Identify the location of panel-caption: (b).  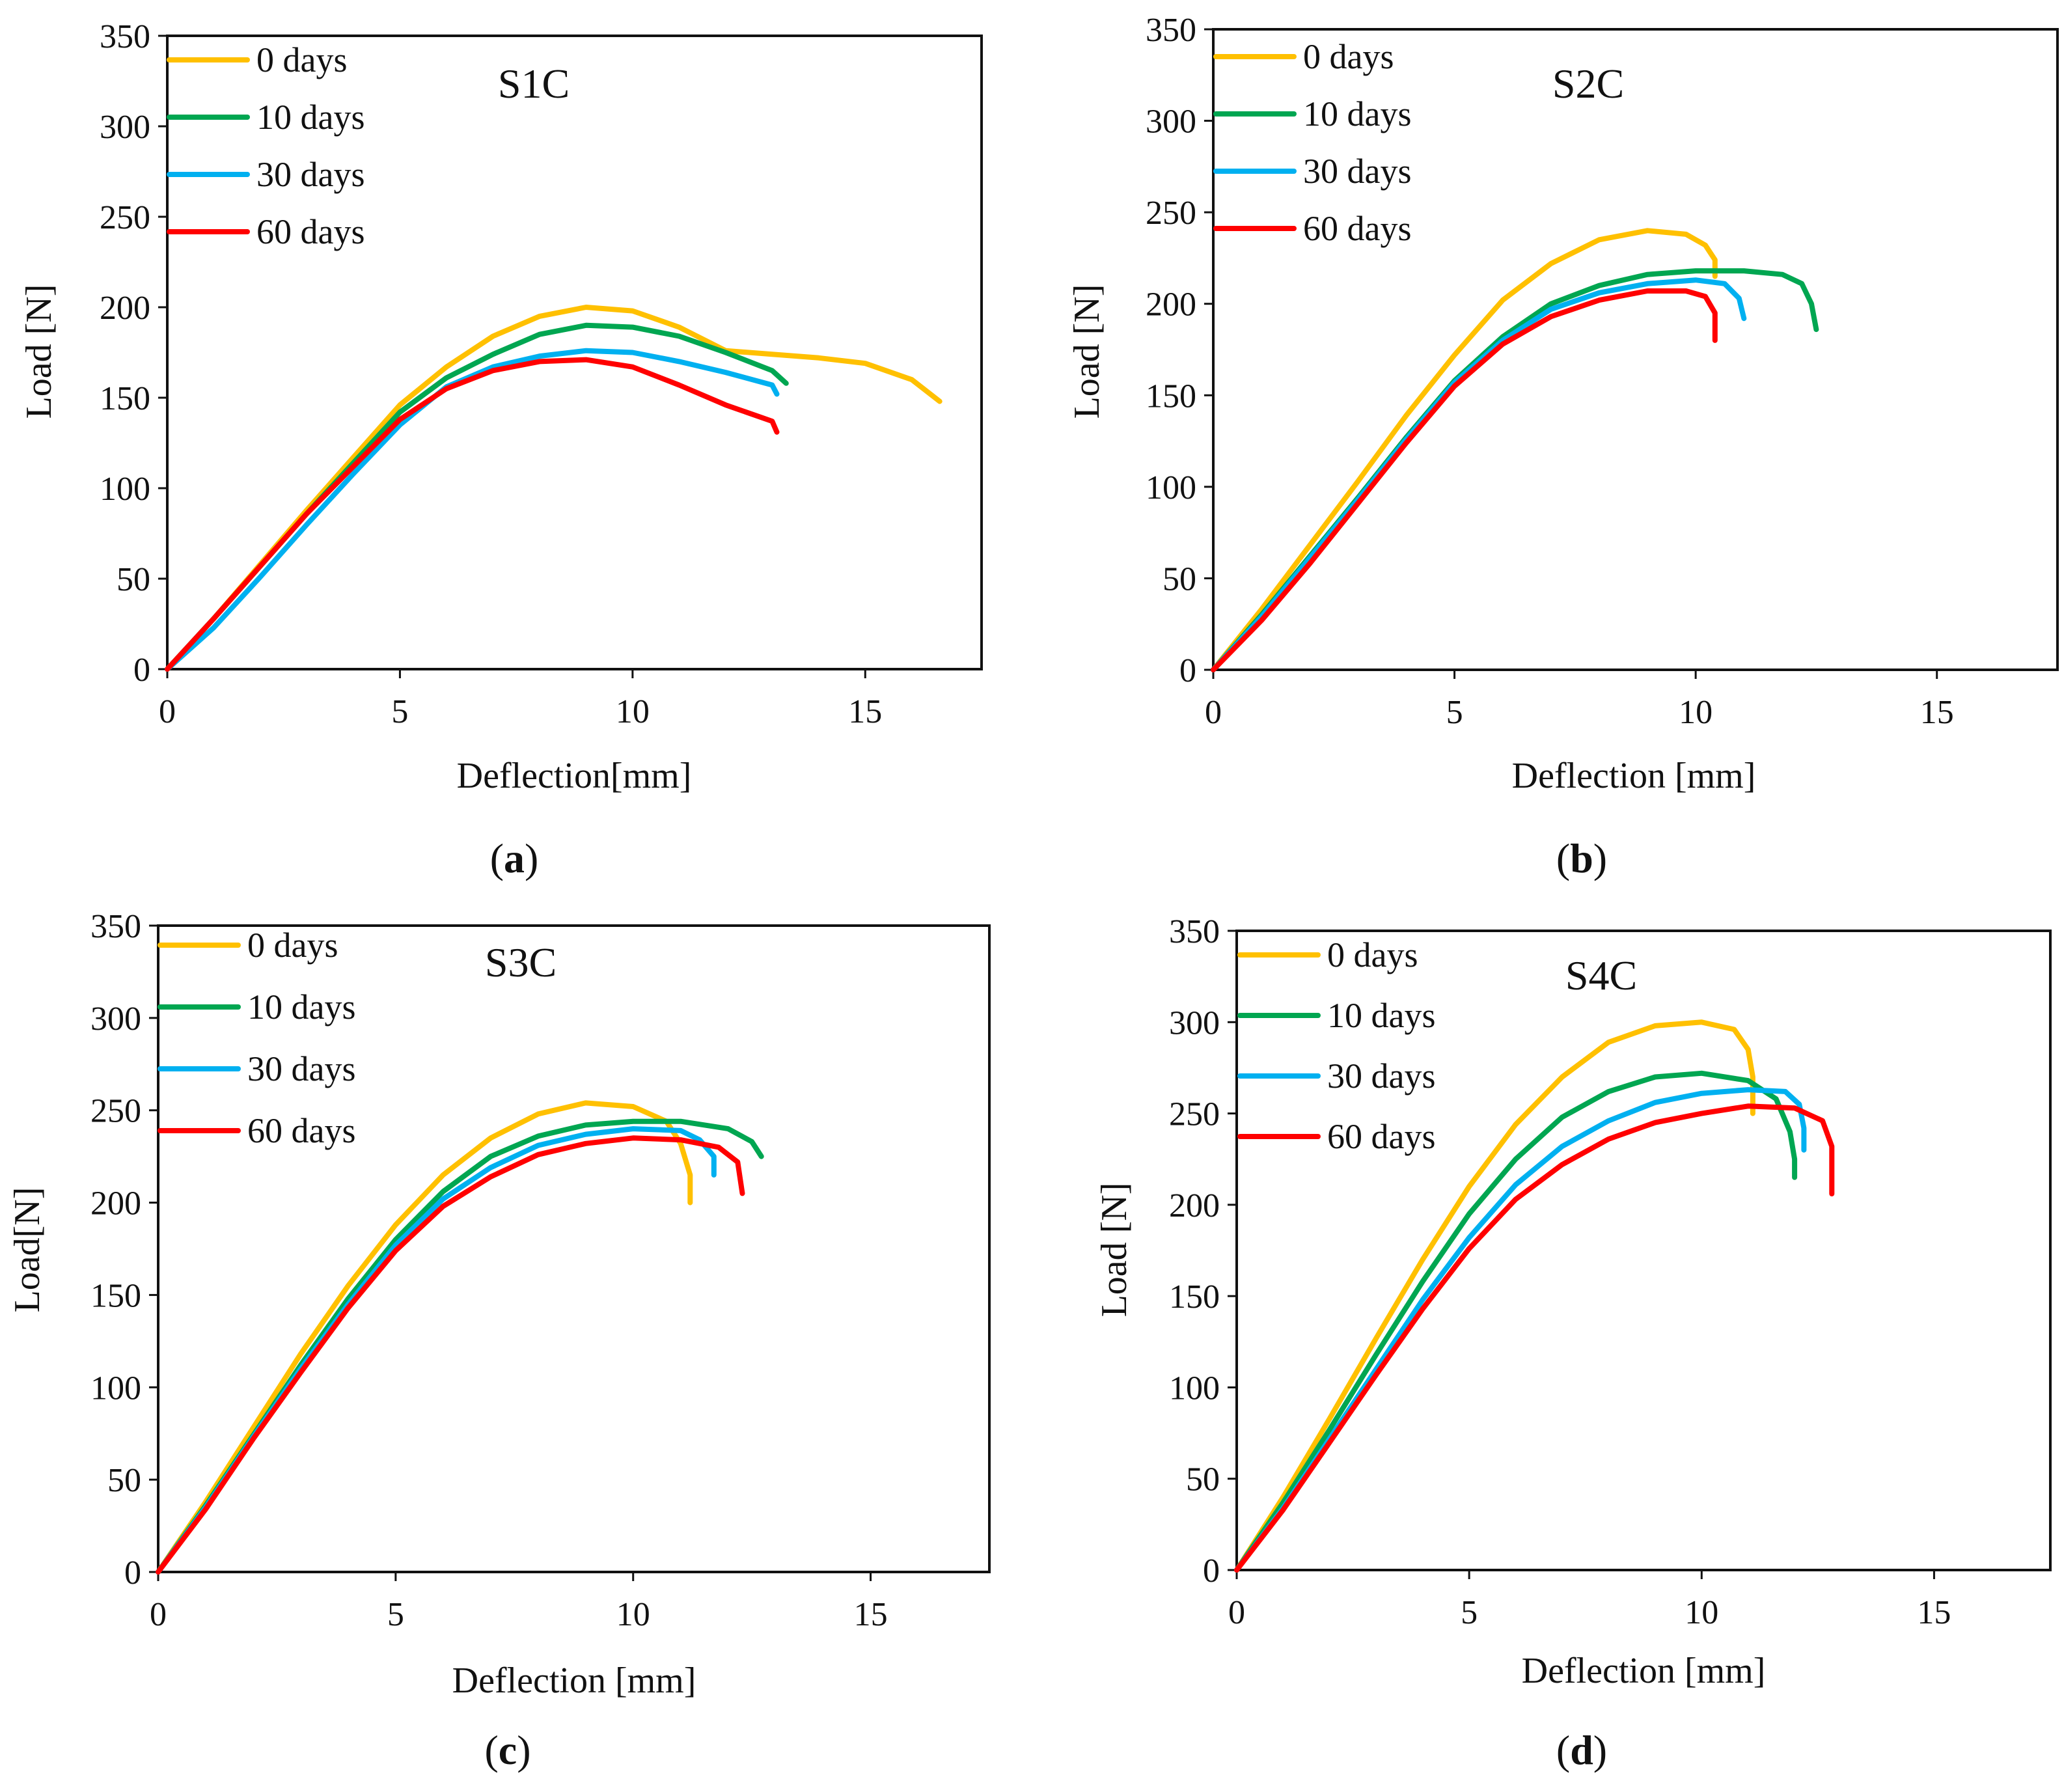
(1581, 858).